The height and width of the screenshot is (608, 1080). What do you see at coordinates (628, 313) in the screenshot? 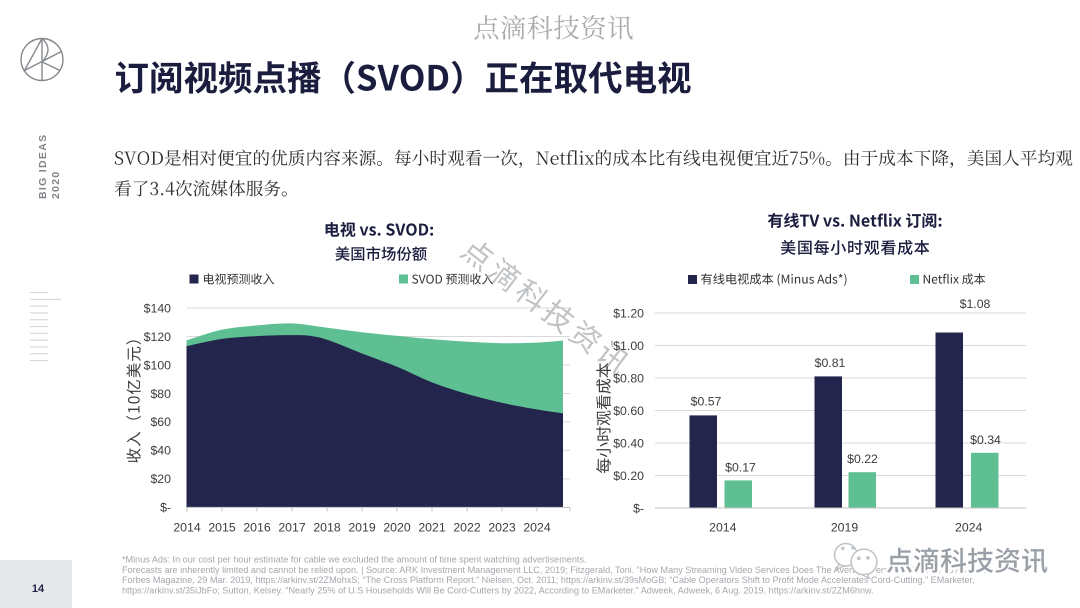
I see `svg-text: $1.20` at bounding box center [628, 313].